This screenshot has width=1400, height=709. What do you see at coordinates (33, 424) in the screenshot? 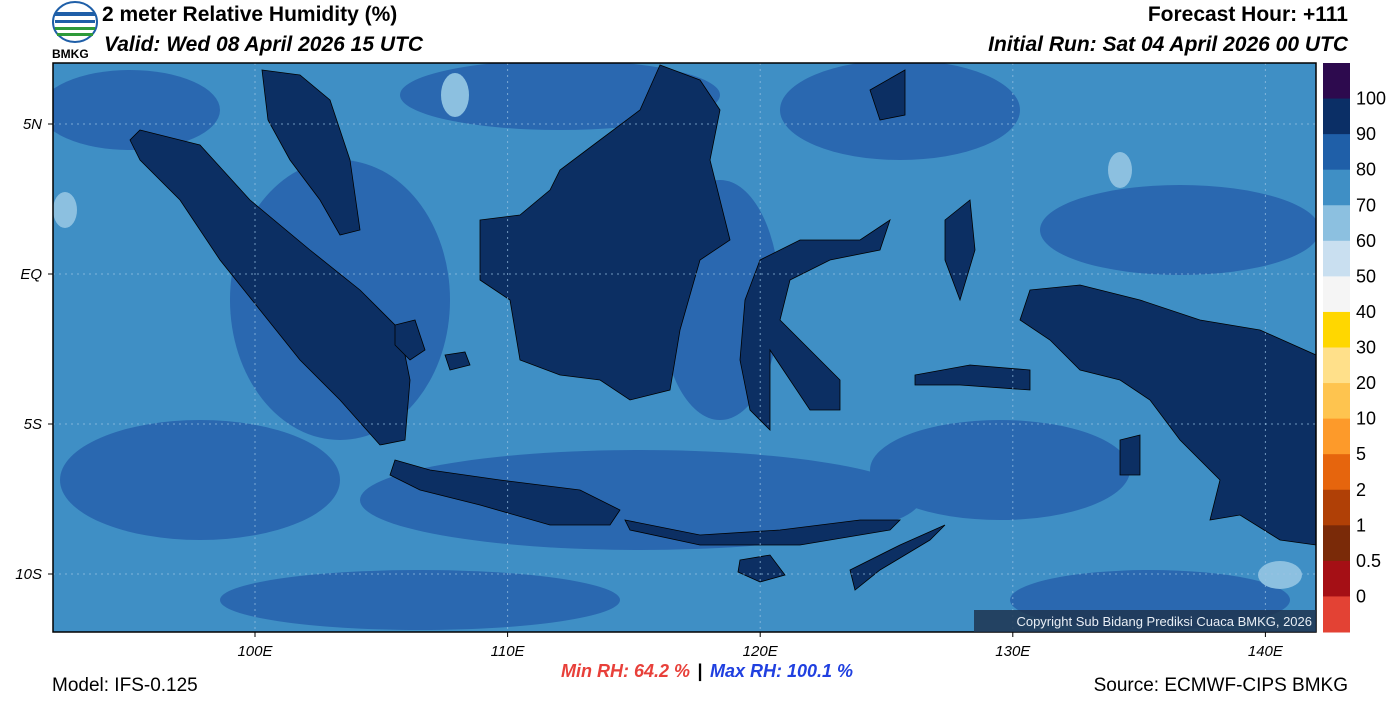
I see `lat-label: 5S` at bounding box center [33, 424].